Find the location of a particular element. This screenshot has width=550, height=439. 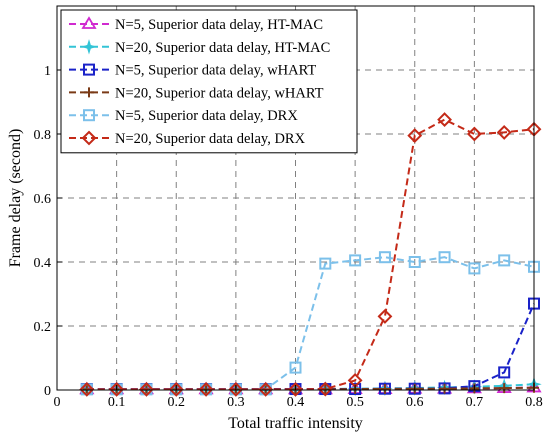

y-tick-label: 1 is located at coordinates (47, 71).